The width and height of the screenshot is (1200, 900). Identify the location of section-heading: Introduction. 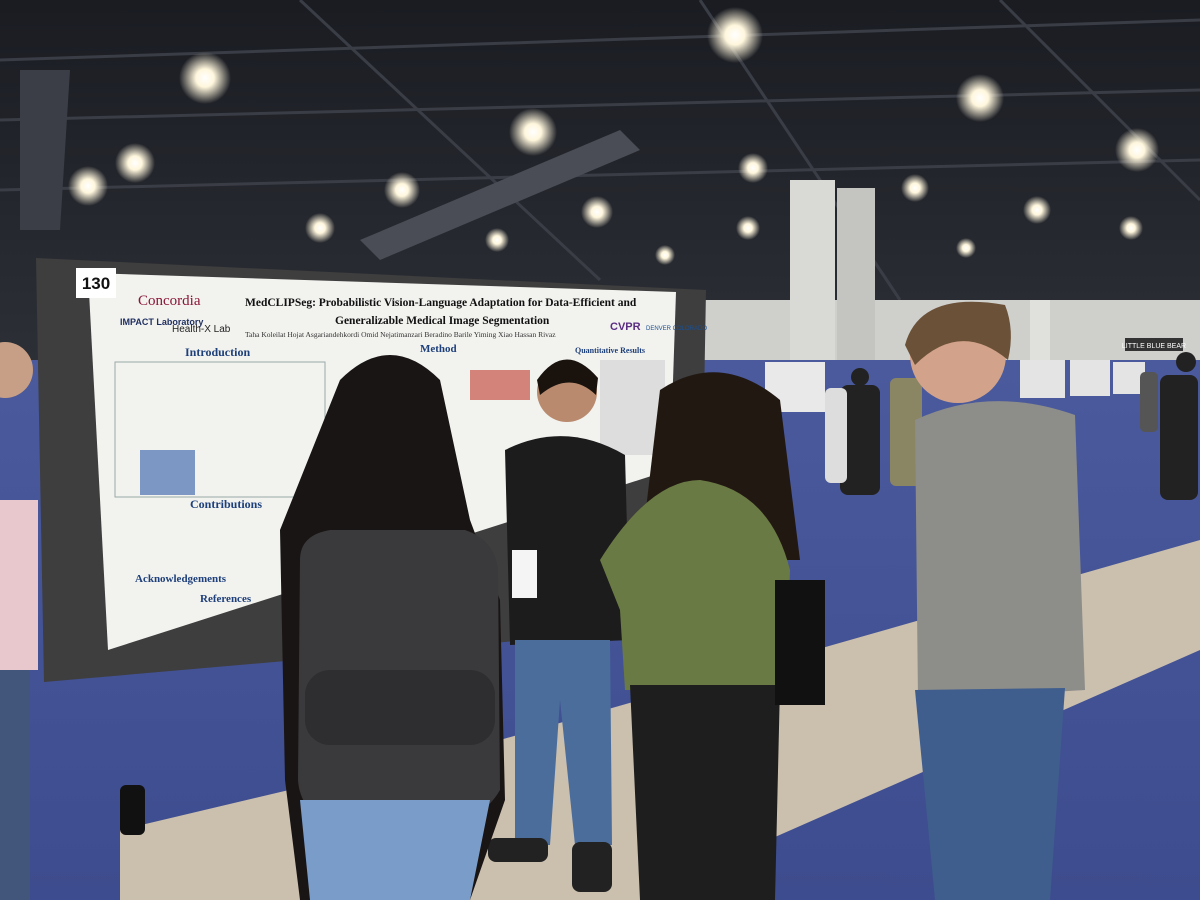
(217, 352).